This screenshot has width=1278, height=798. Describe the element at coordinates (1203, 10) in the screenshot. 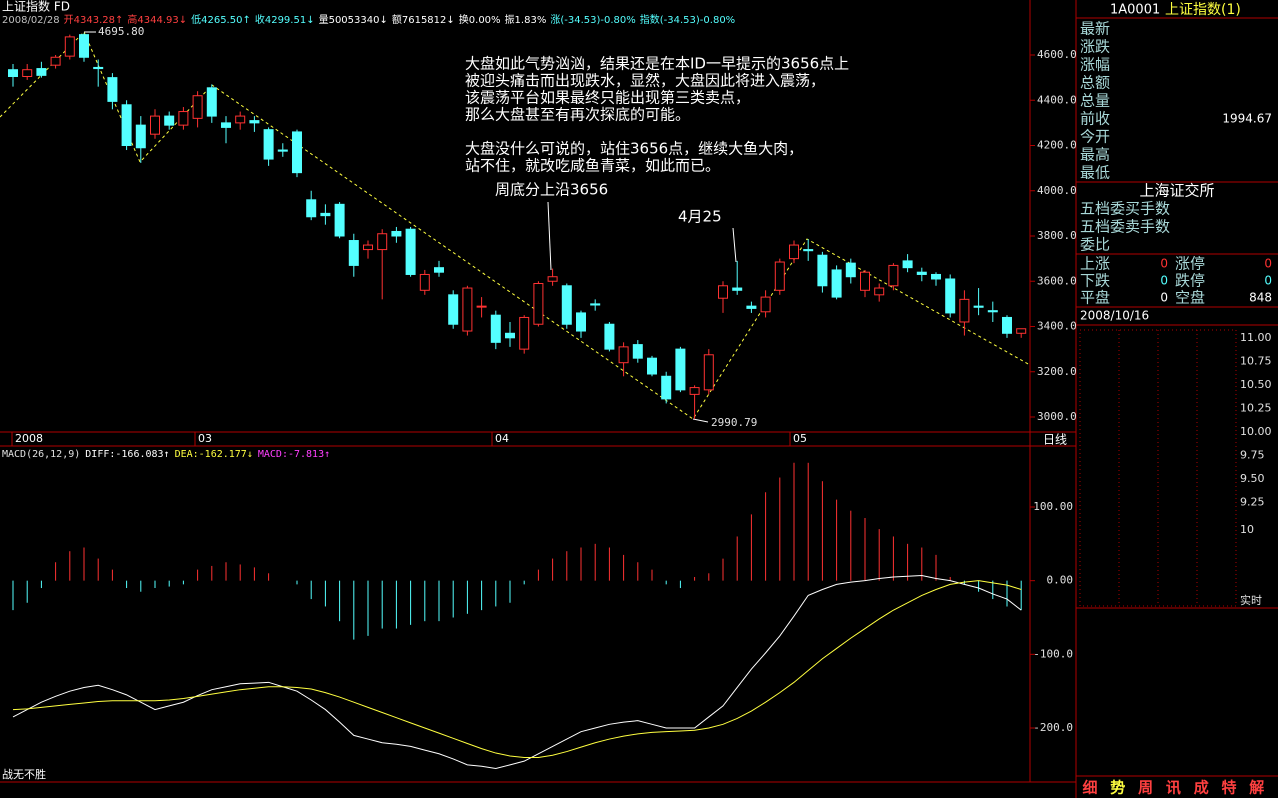

I see `side-name: 上证指数(1)` at that location.